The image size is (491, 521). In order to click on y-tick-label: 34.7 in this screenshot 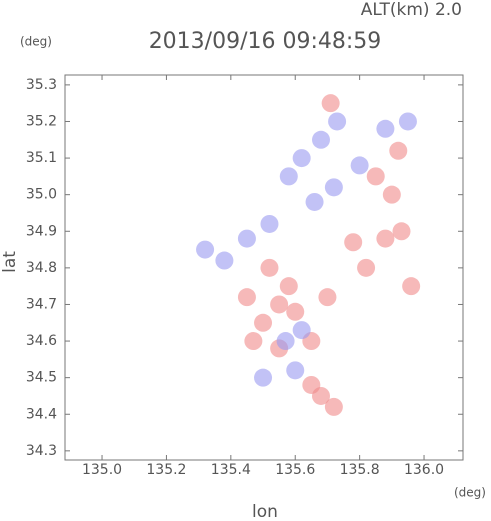, I will do `click(41, 304)`.